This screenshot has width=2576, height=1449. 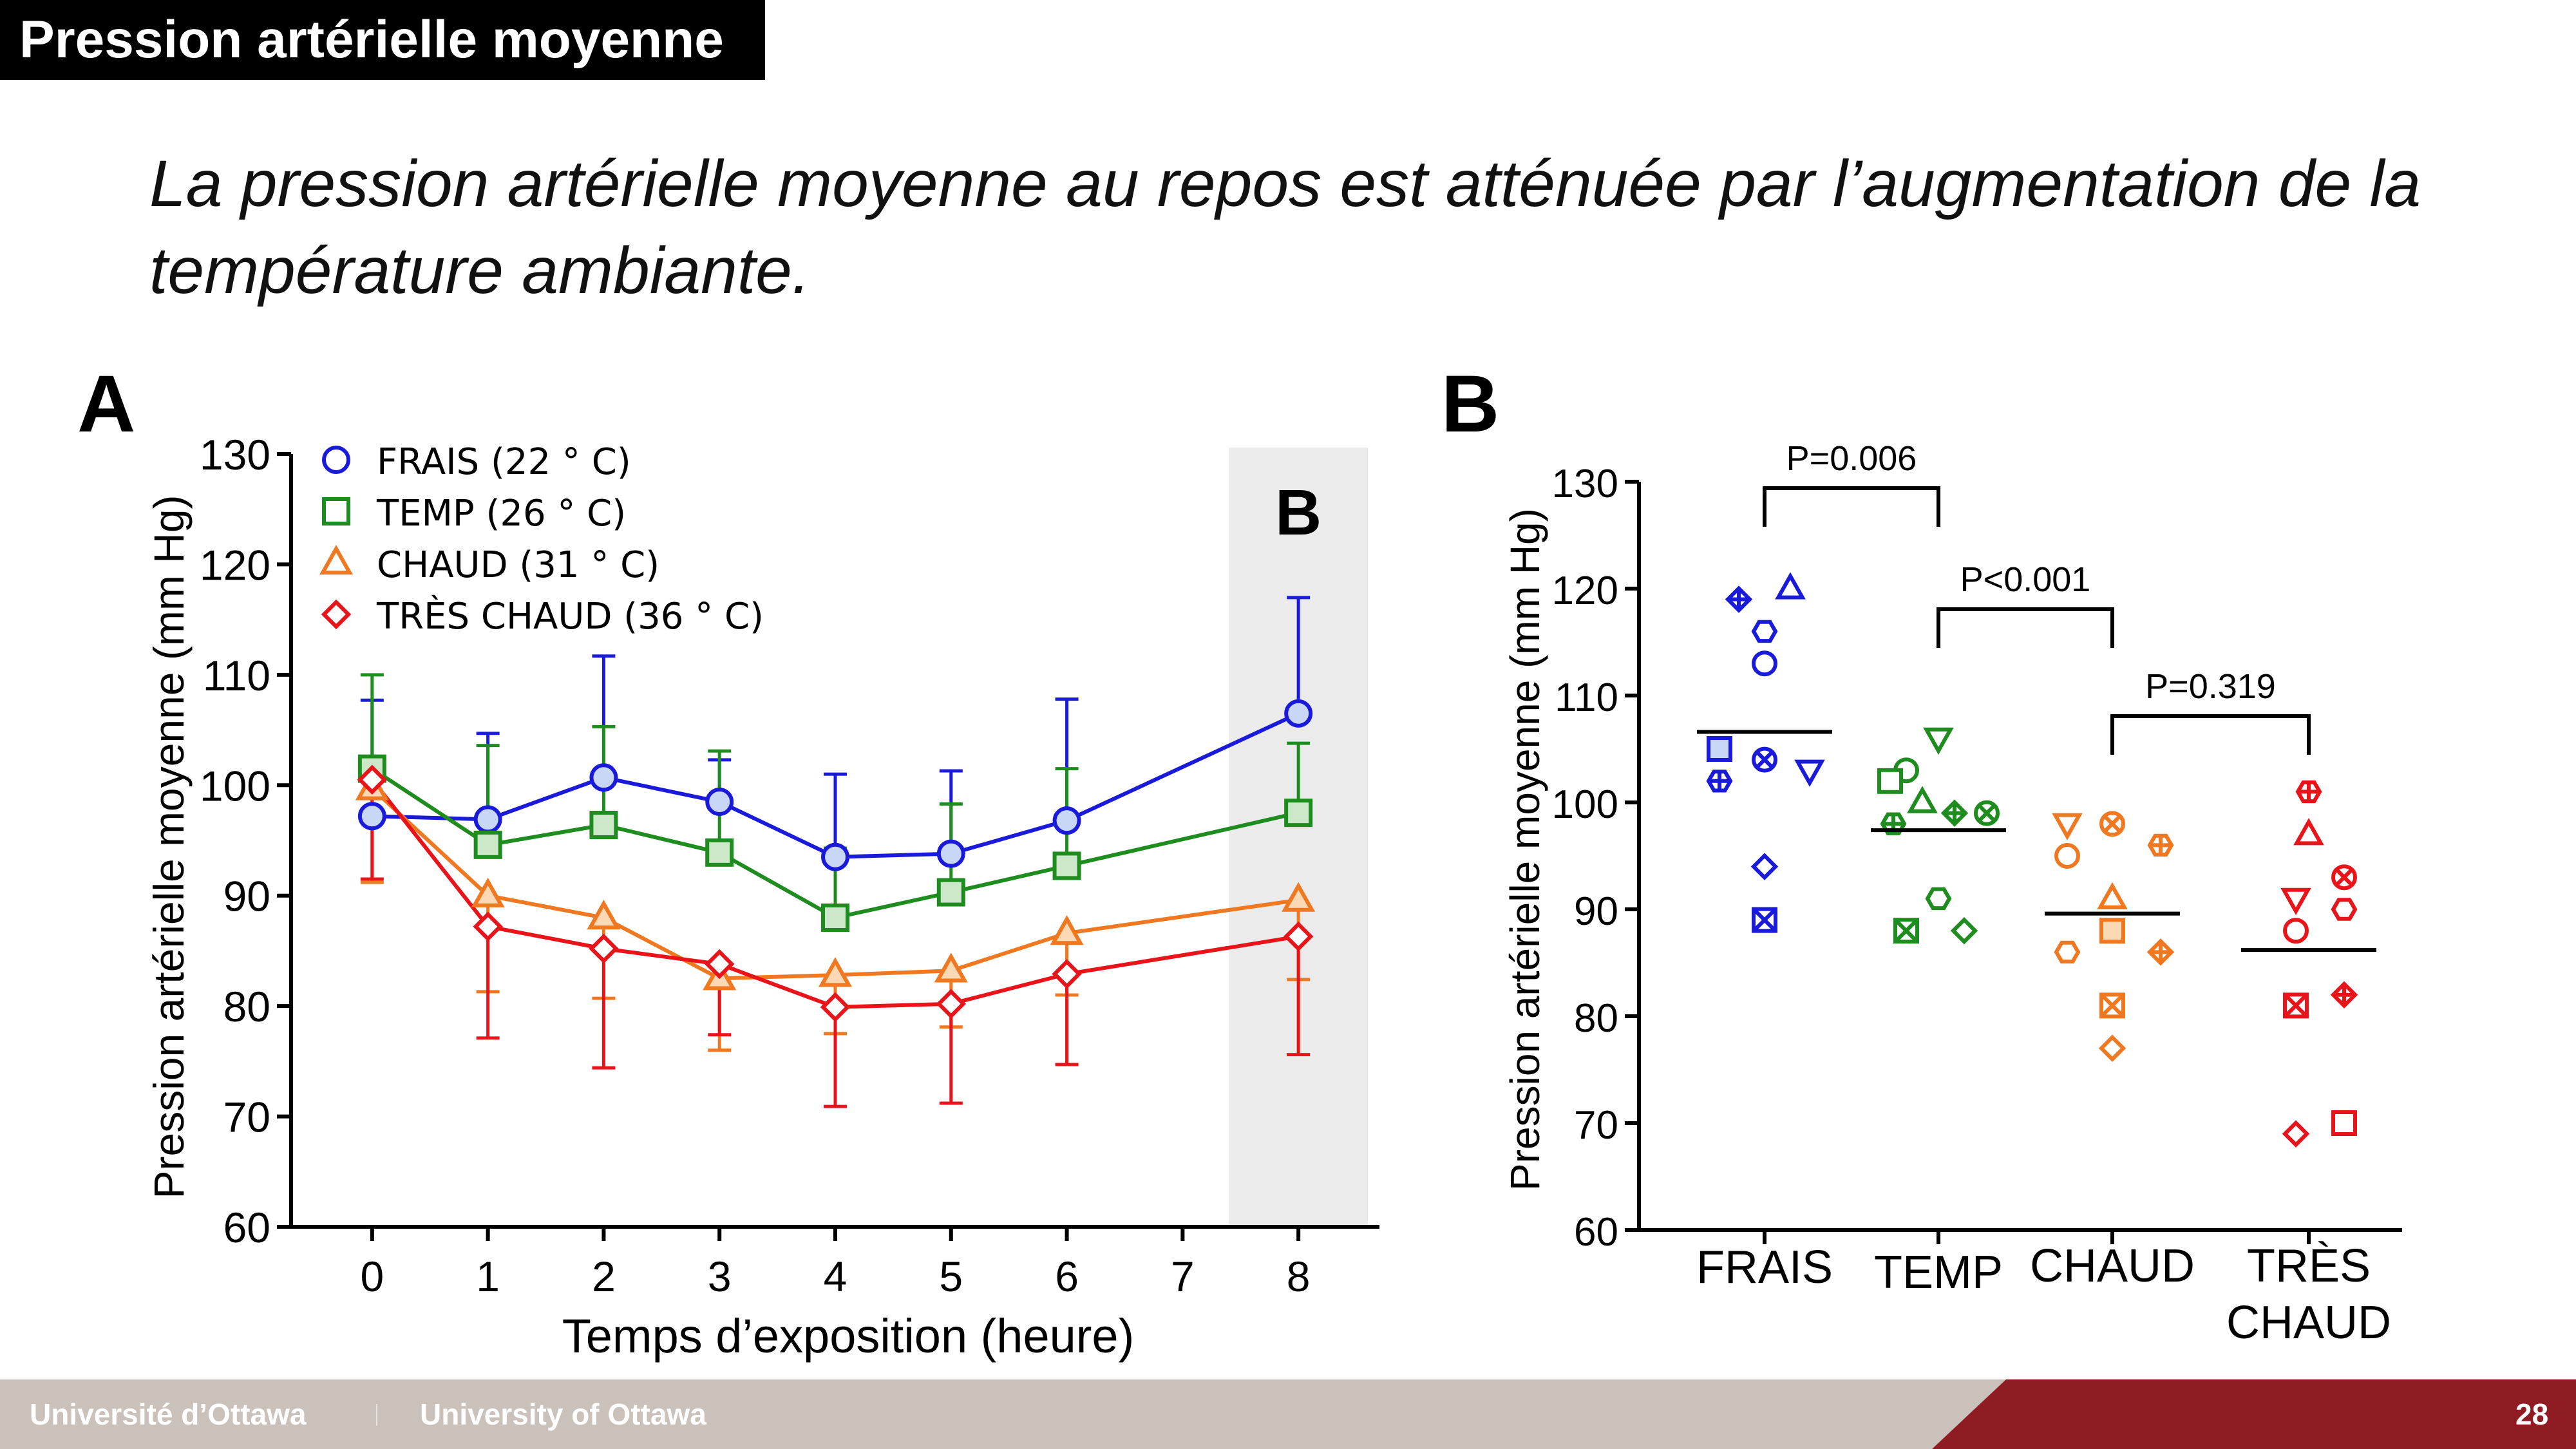 What do you see at coordinates (2210, 734) in the screenshot?
I see `comparison-bracket` at bounding box center [2210, 734].